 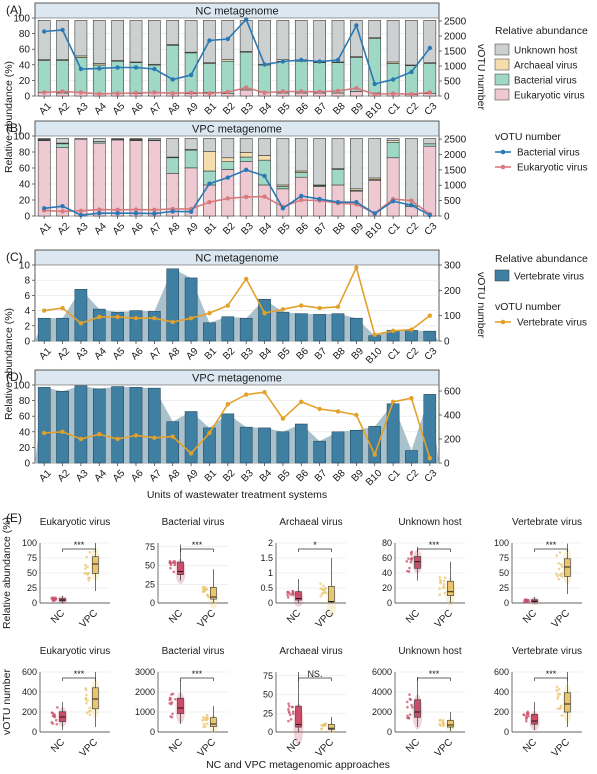 What do you see at coordinates (100, 354) in the screenshot?
I see `panel-C-xtick-label-A4: A4` at bounding box center [100, 354].